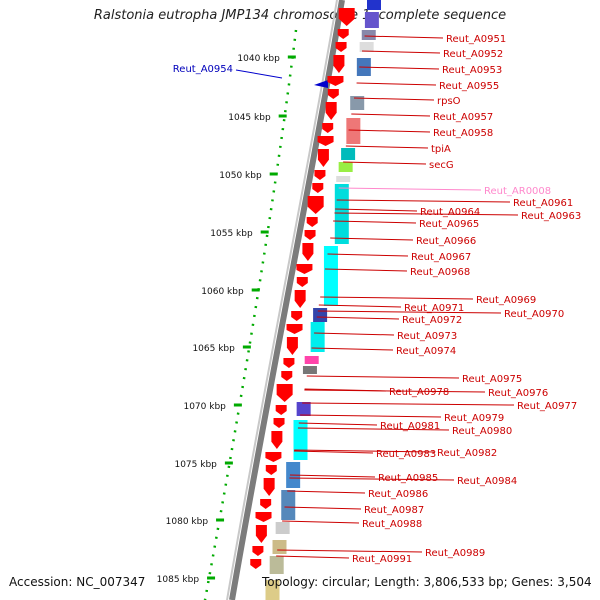 The height and width of the screenshot is (600, 600). Describe the element at coordinates (427, 336) in the screenshot. I see `gene-label: Reut_A0973` at that location.